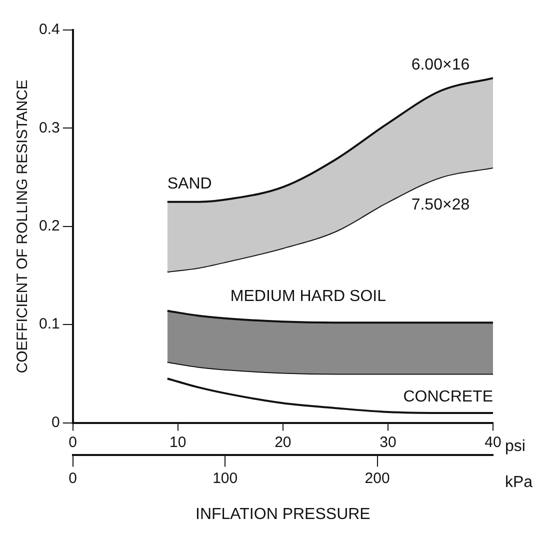 The height and width of the screenshot is (538, 548). Describe the element at coordinates (377, 478) in the screenshot. I see `x2-tick-label: 200` at that location.